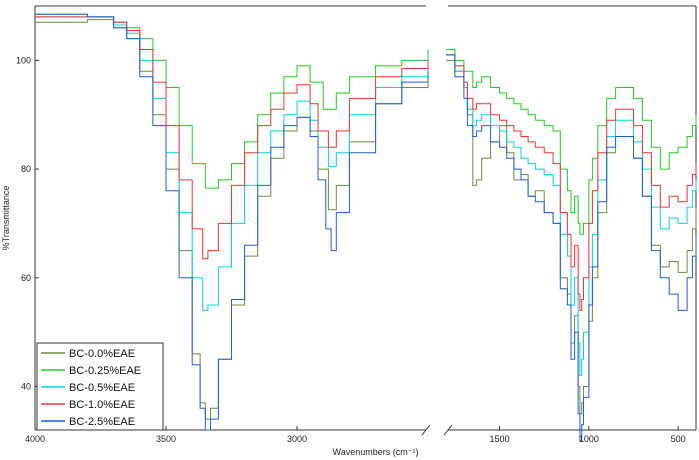  What do you see at coordinates (376, 452) in the screenshot?
I see `x-axis-title: Wavenumbers (cm⁻¹)` at bounding box center [376, 452].